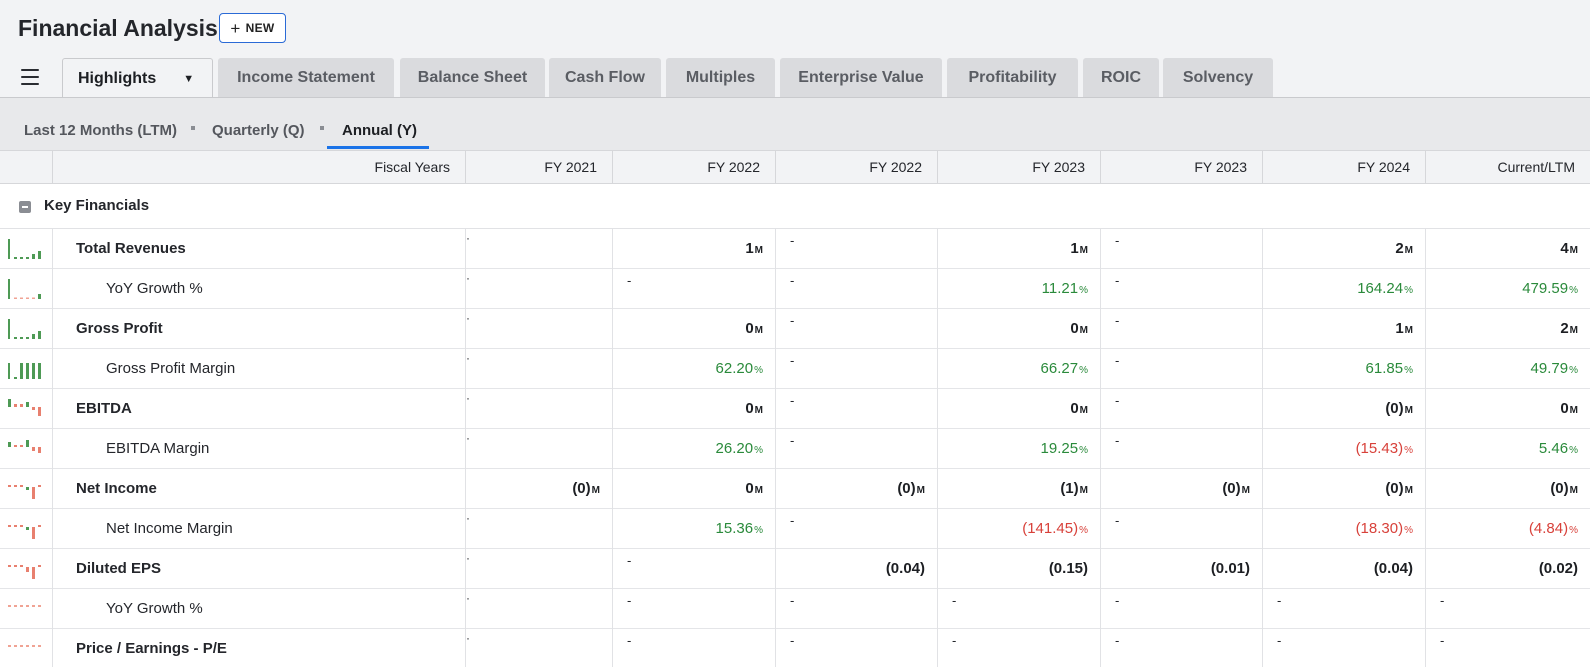 The height and width of the screenshot is (667, 1590). I want to click on table-cell: 479.59%, so click(1508, 289).